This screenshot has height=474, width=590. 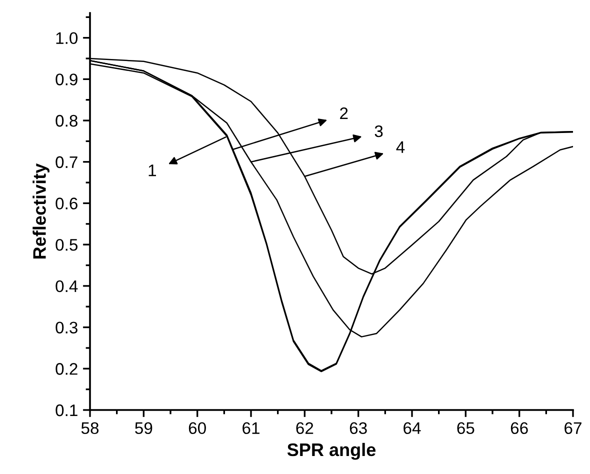 I want to click on y-tick-label: 0.1, so click(x=67, y=410).